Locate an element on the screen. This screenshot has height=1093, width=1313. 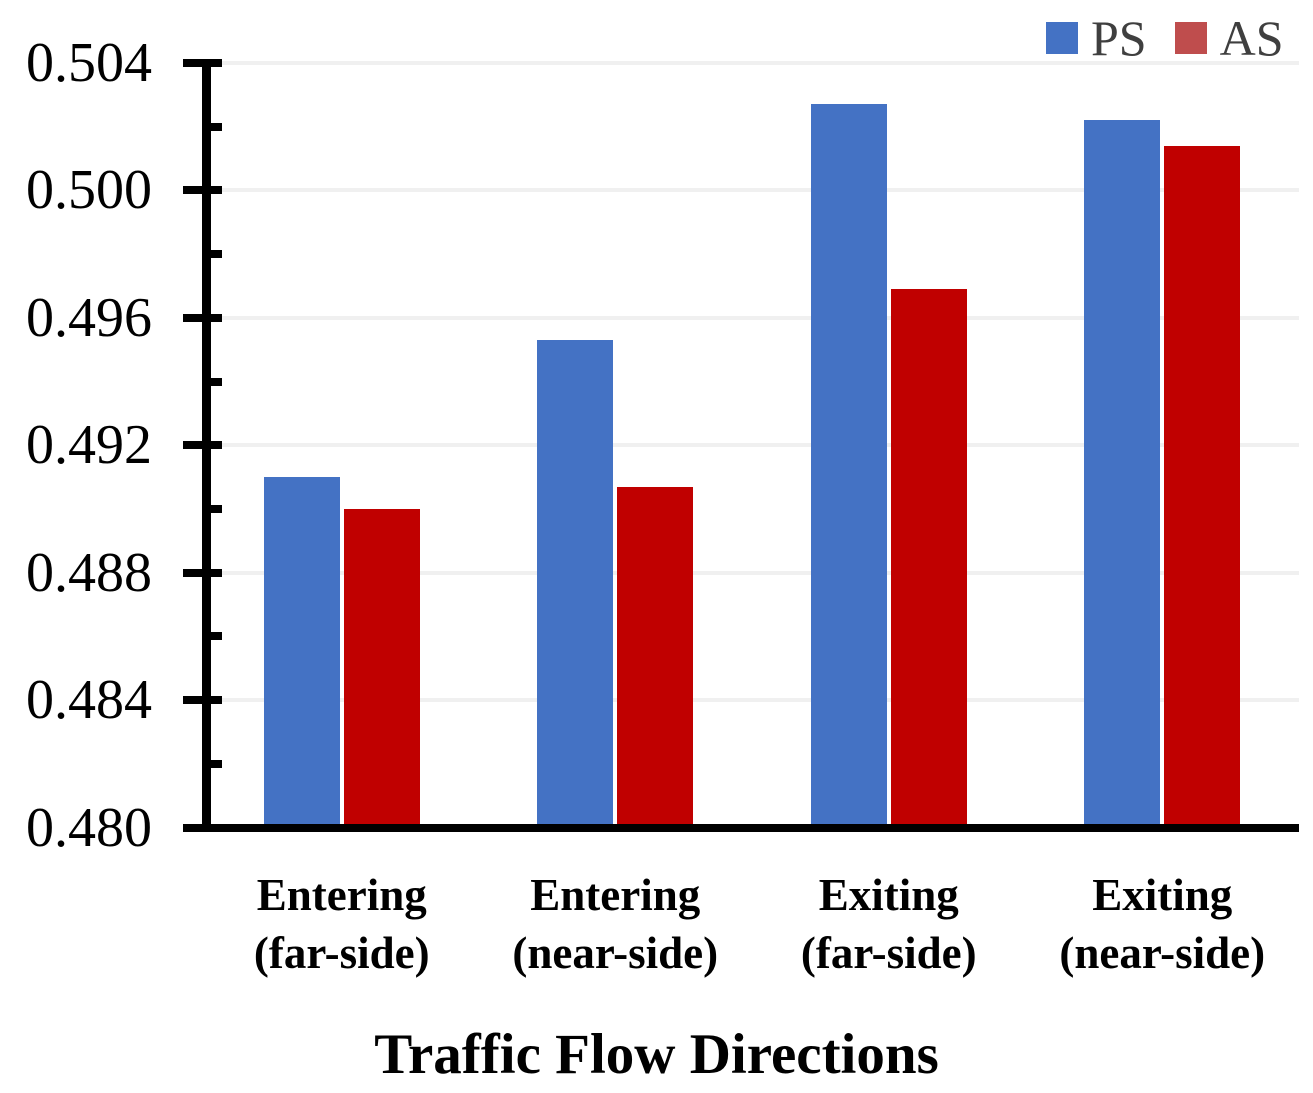
y-tick-label: 0.492 is located at coordinates (89, 445).